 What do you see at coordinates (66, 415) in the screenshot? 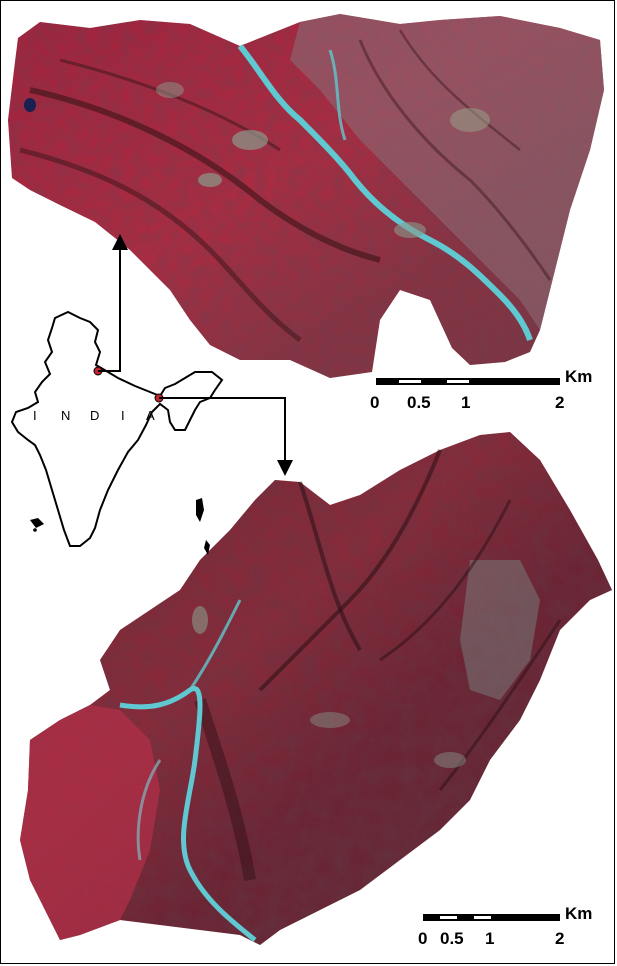
I see `india-label-letter: N` at bounding box center [66, 415].